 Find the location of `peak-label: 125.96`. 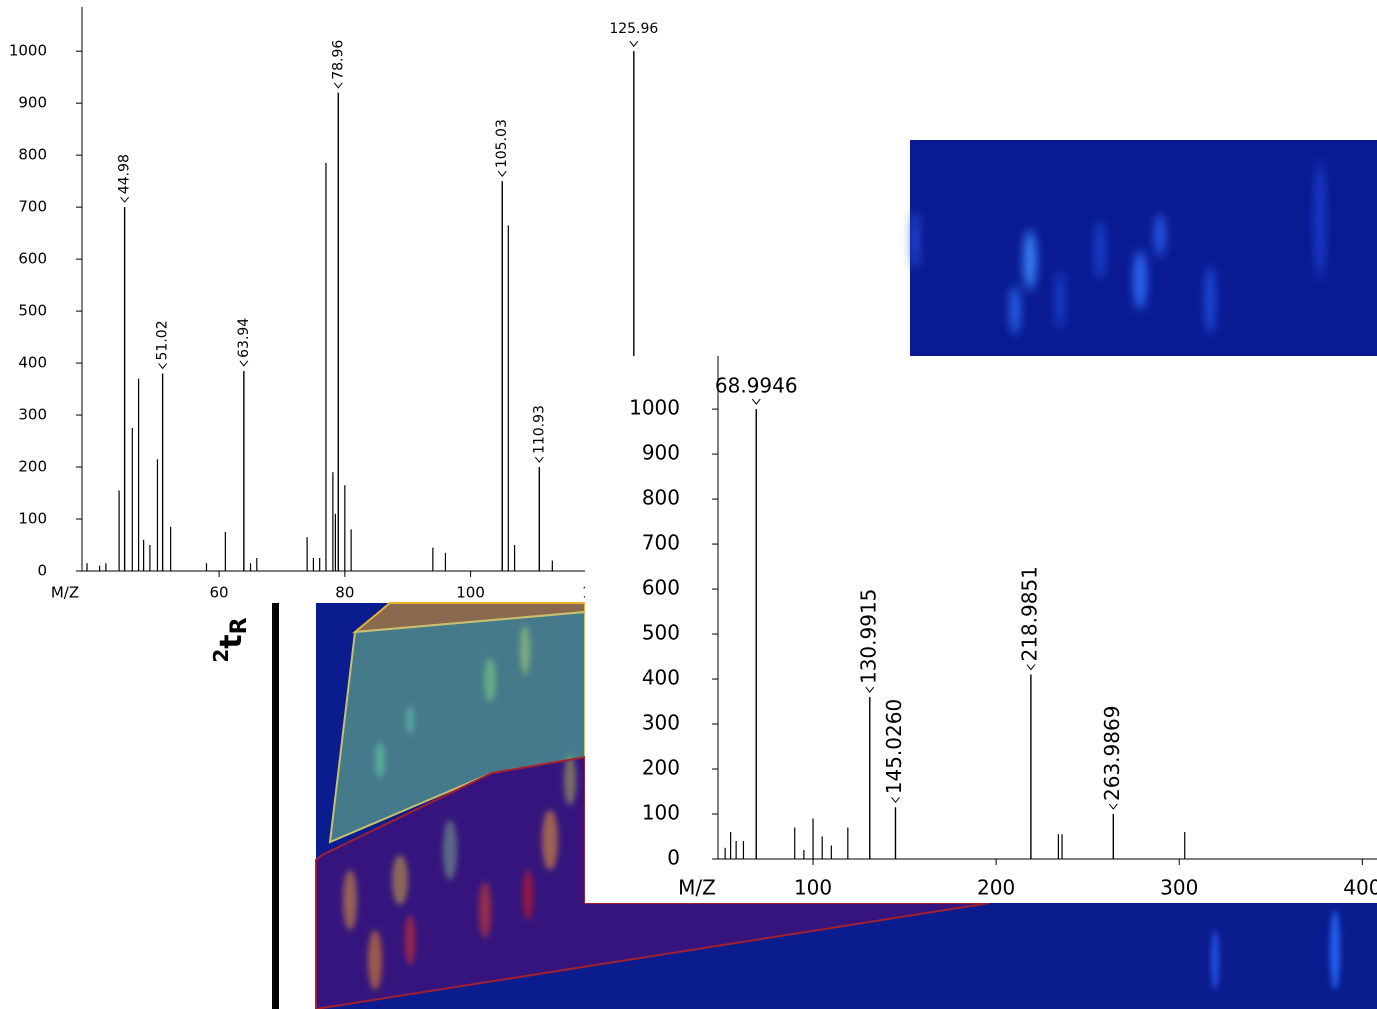

peak-label: 125.96 is located at coordinates (633, 29).